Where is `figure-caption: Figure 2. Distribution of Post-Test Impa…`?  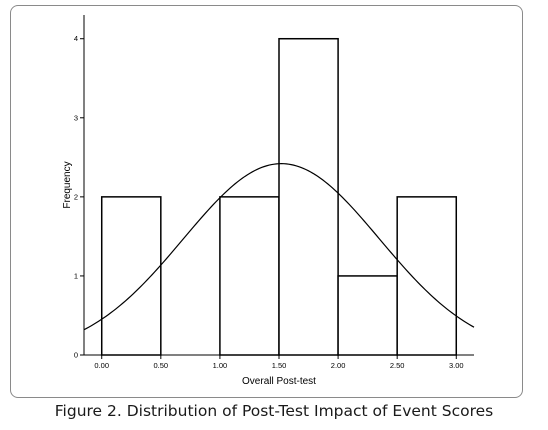
figure-caption: Figure 2. Distribution of Post-Test Impa… is located at coordinates (274, 411).